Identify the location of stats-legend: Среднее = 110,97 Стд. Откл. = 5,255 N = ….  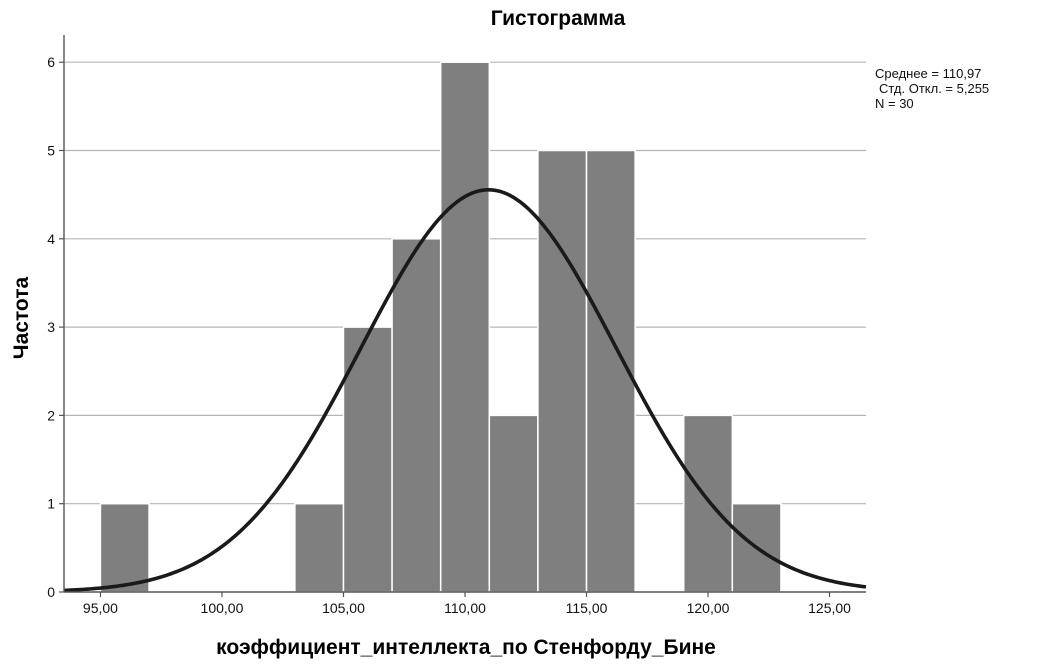
(932, 88).